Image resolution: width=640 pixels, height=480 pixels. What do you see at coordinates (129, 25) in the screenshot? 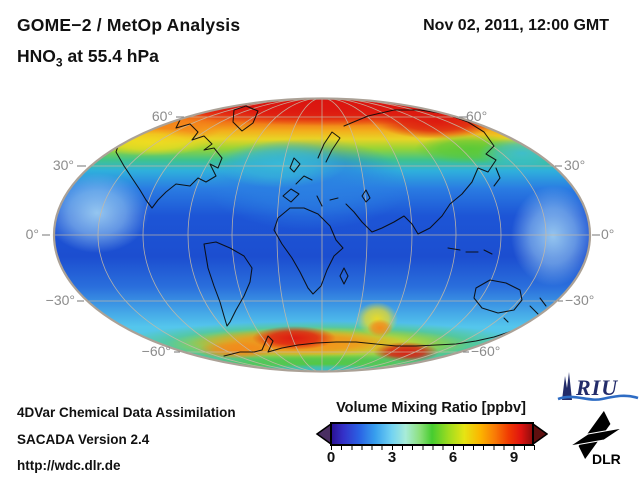
I see `page-title: GOME−2 / MetOp Analysis` at bounding box center [129, 25].